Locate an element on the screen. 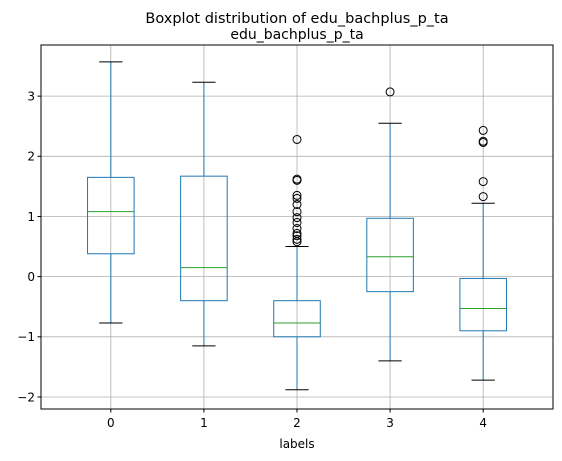  y-tick-label: 2 is located at coordinates (31, 157).